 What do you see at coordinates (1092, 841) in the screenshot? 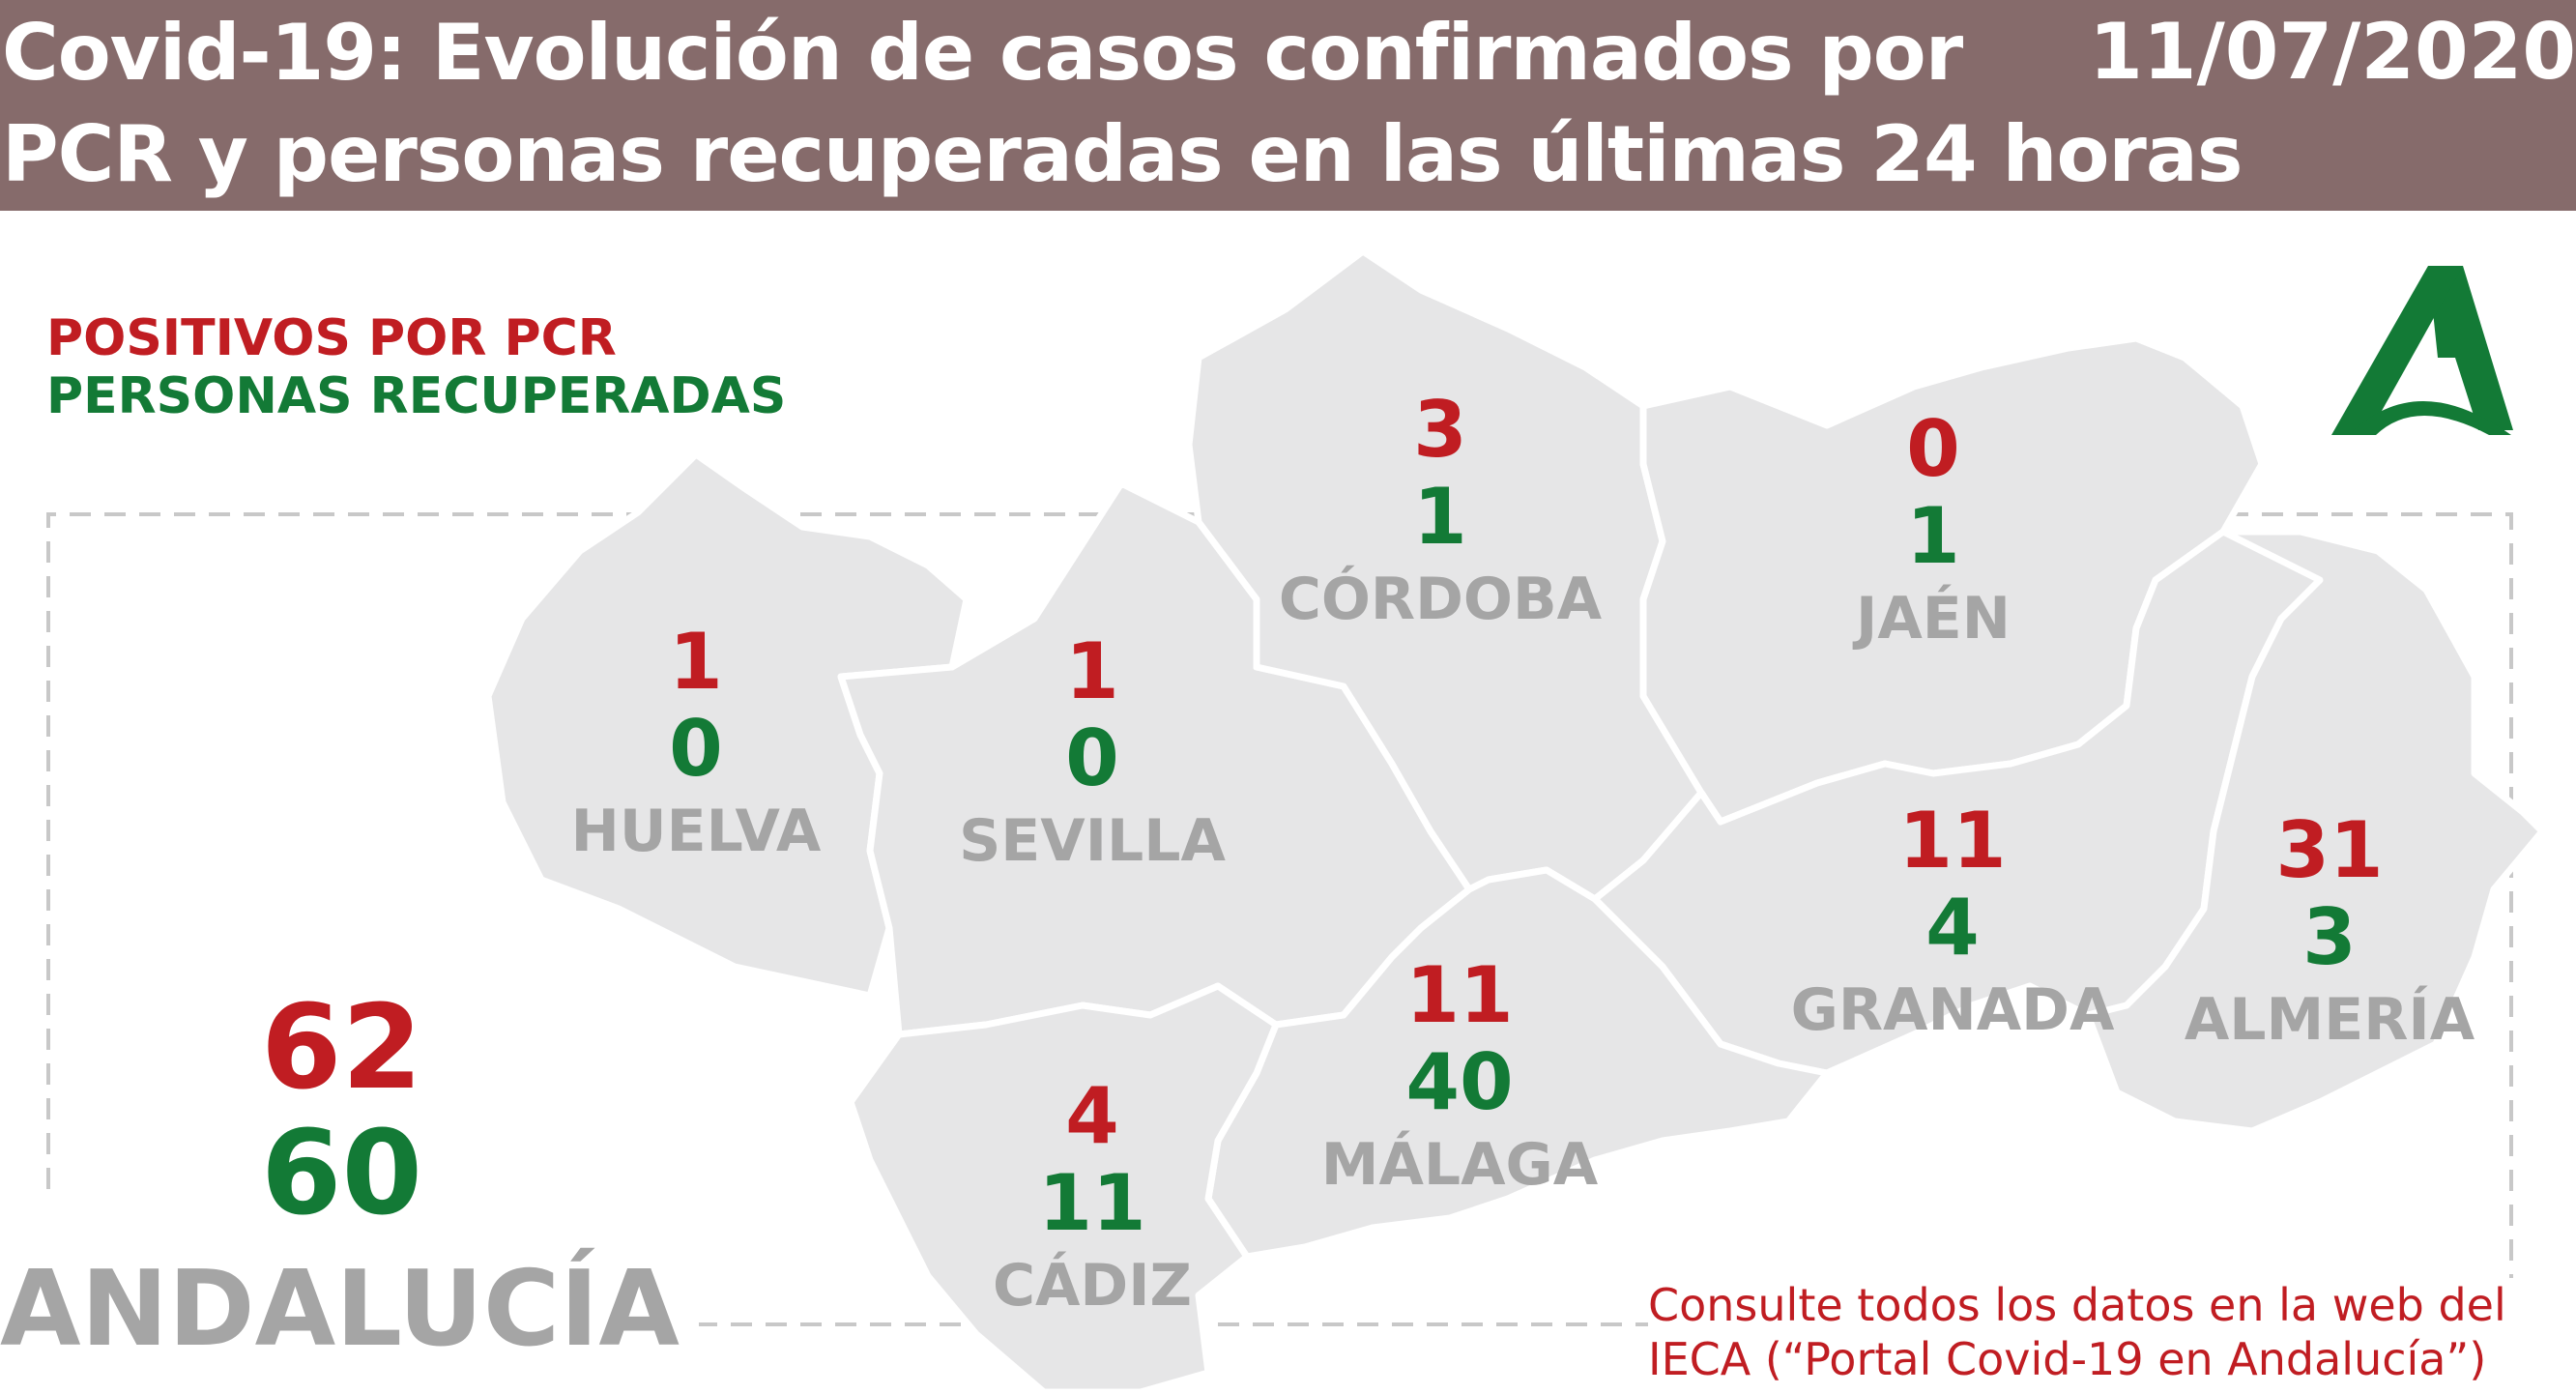
I see `sevilla-label: SEVILLA` at bounding box center [1092, 841].